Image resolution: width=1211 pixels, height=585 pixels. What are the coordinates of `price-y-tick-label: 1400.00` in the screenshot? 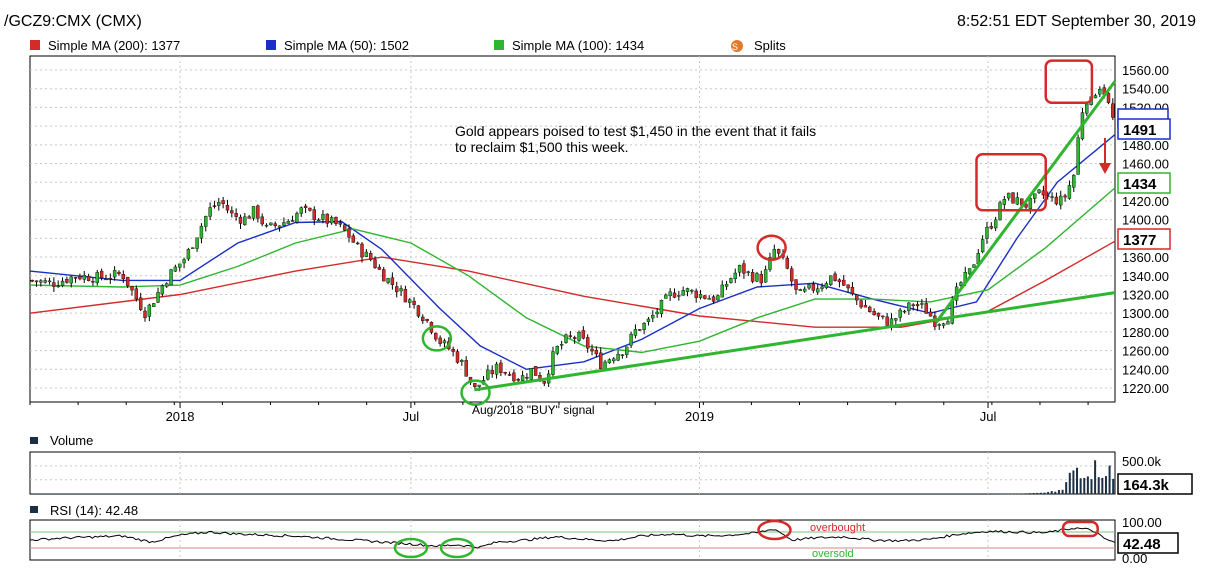 It's located at (1145, 220).